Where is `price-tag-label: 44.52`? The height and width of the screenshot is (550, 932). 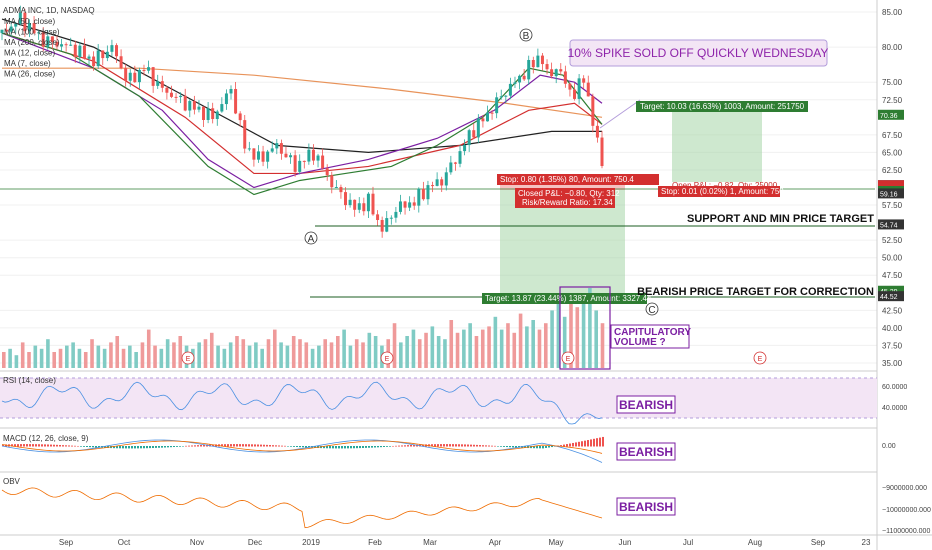 price-tag-label: 44.52 is located at coordinates (889, 297).